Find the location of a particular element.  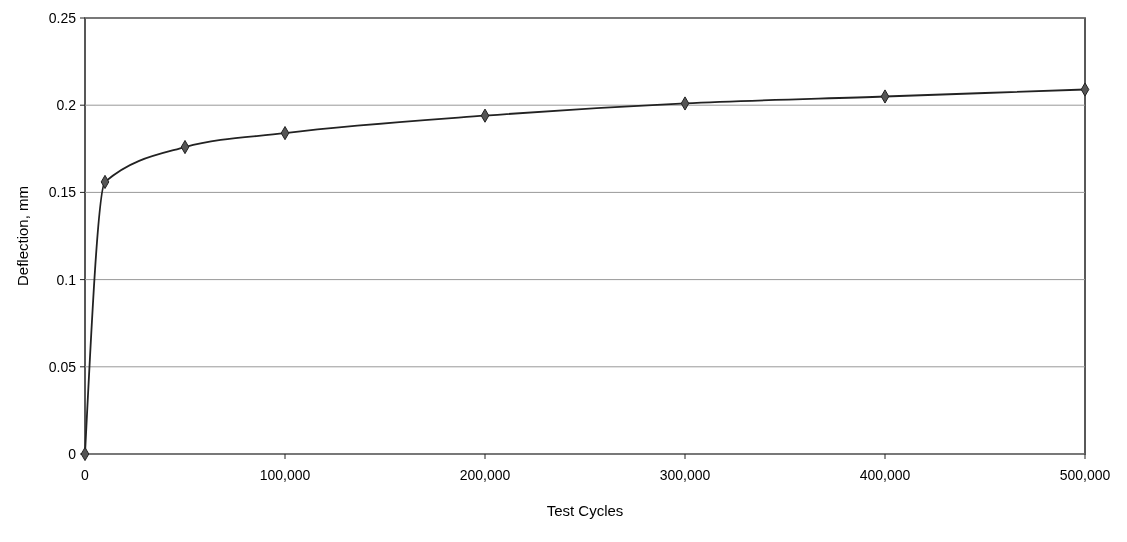

x-tick-label: 500,000 is located at coordinates (1085, 475).